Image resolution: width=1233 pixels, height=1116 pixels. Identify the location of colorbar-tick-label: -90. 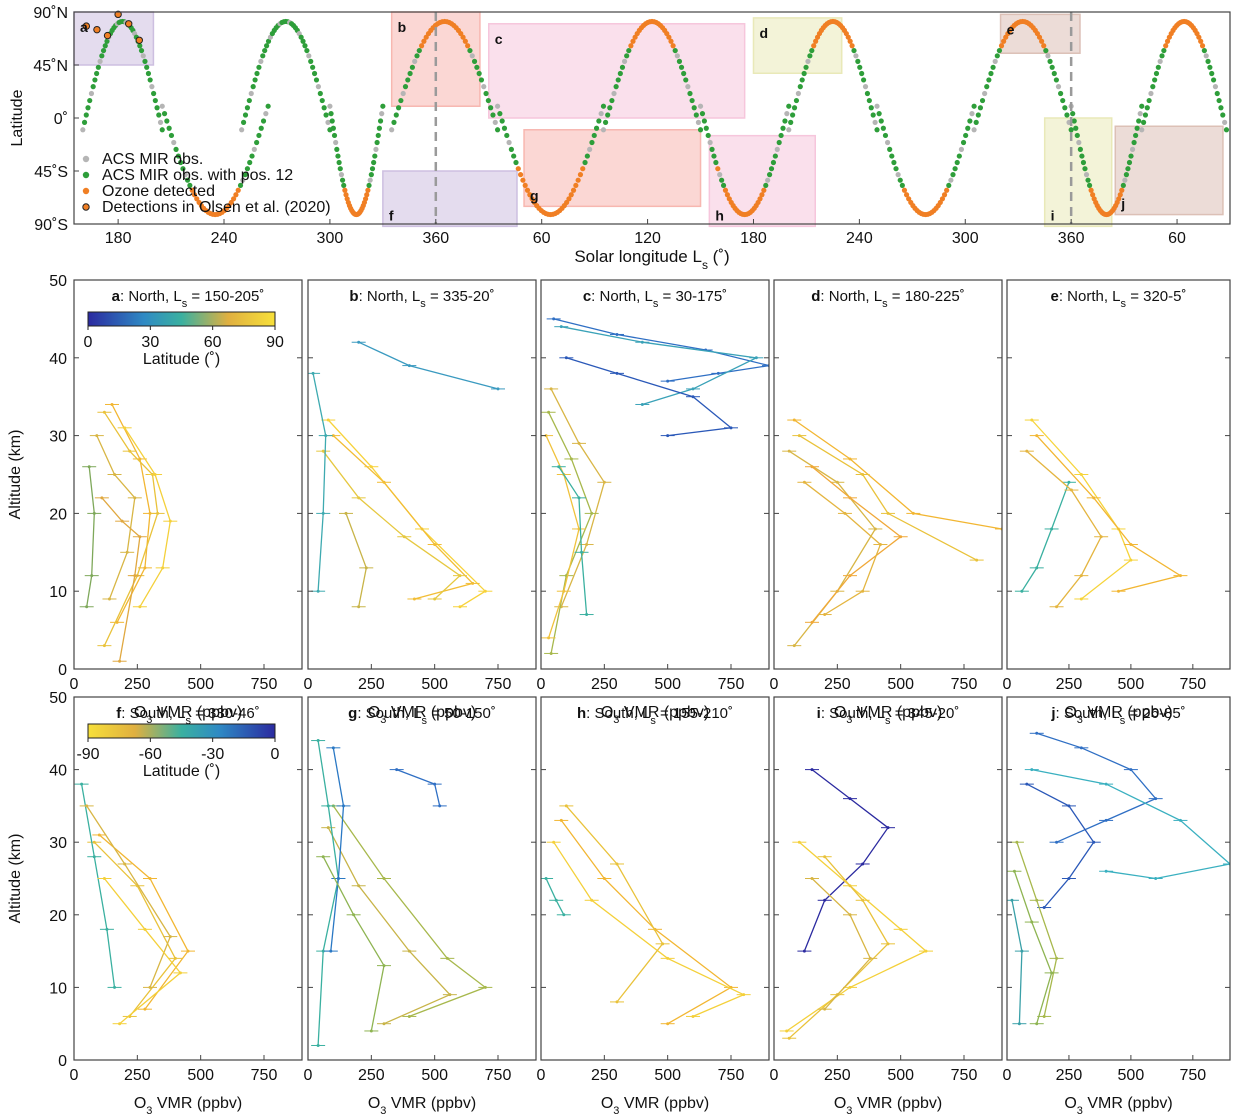
(87, 754).